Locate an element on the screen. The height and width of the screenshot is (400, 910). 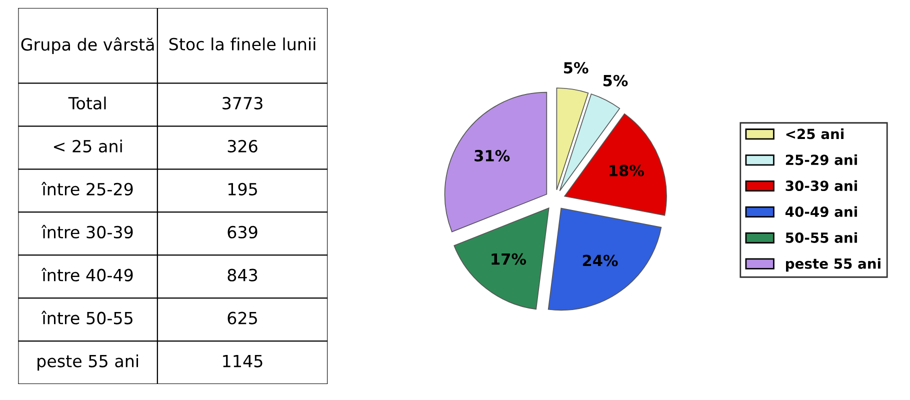
text: Grupa de vârstă is located at coordinates (87, 45).